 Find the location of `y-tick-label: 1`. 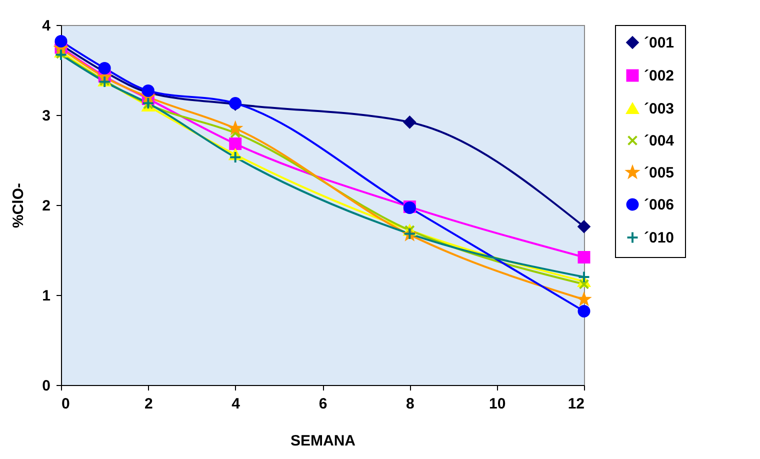

y-tick-label: 1 is located at coordinates (46, 296).